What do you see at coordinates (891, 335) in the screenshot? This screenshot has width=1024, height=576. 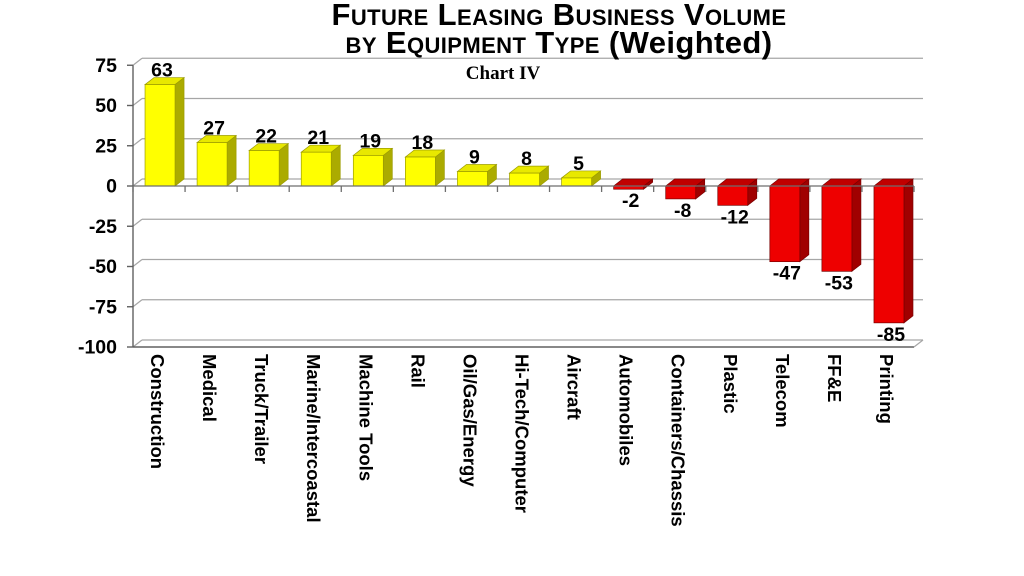 I see `bar-value-label: -85` at bounding box center [891, 335].